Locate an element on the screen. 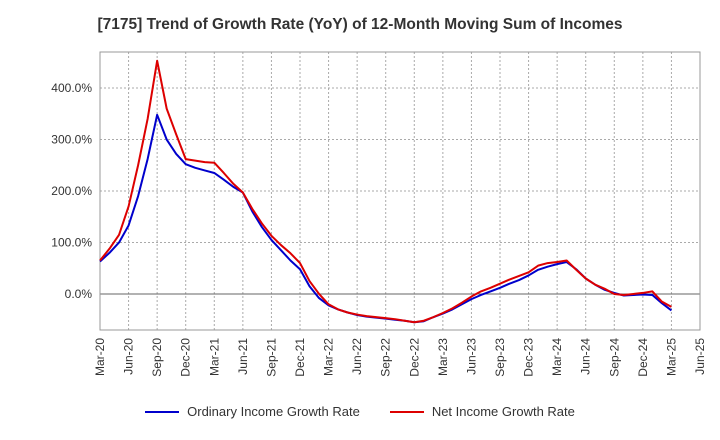 This screenshot has height=440, width=720. y-tick-label: 300.0% is located at coordinates (71, 140).